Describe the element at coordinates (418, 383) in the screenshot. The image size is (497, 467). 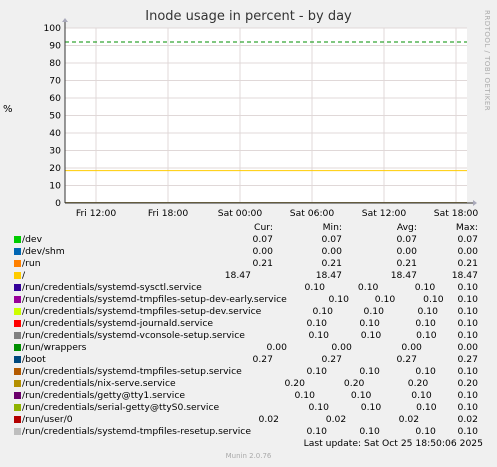
I see `legend-value-avg: 0.20` at that location.